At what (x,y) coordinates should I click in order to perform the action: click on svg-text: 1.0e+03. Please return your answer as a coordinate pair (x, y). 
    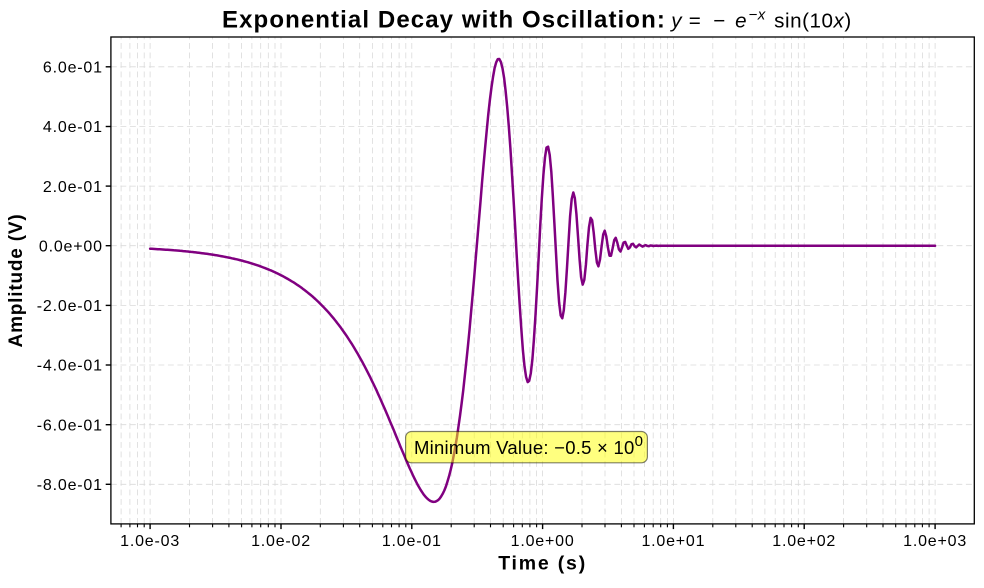
    Looking at the image, I should click on (935, 541).